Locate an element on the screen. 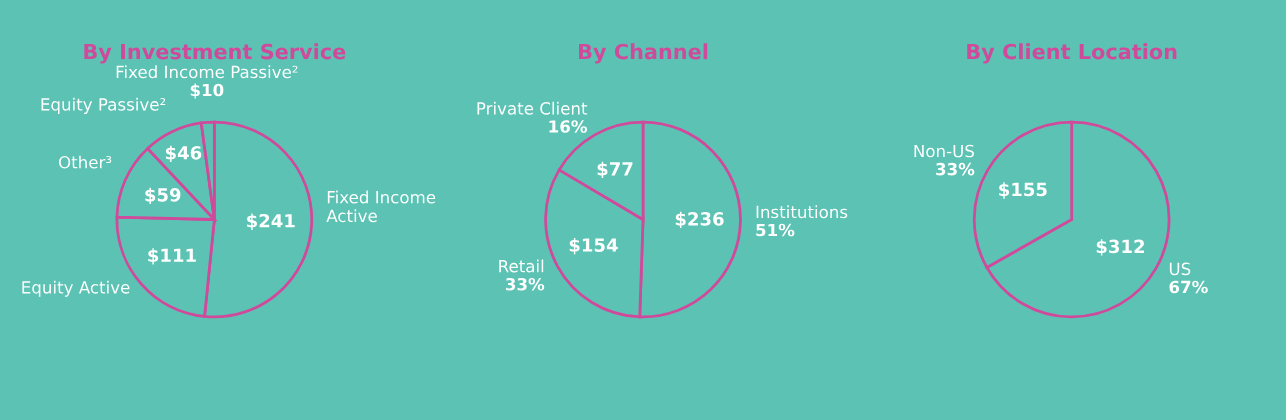  text: 67% is located at coordinates (1188, 287).